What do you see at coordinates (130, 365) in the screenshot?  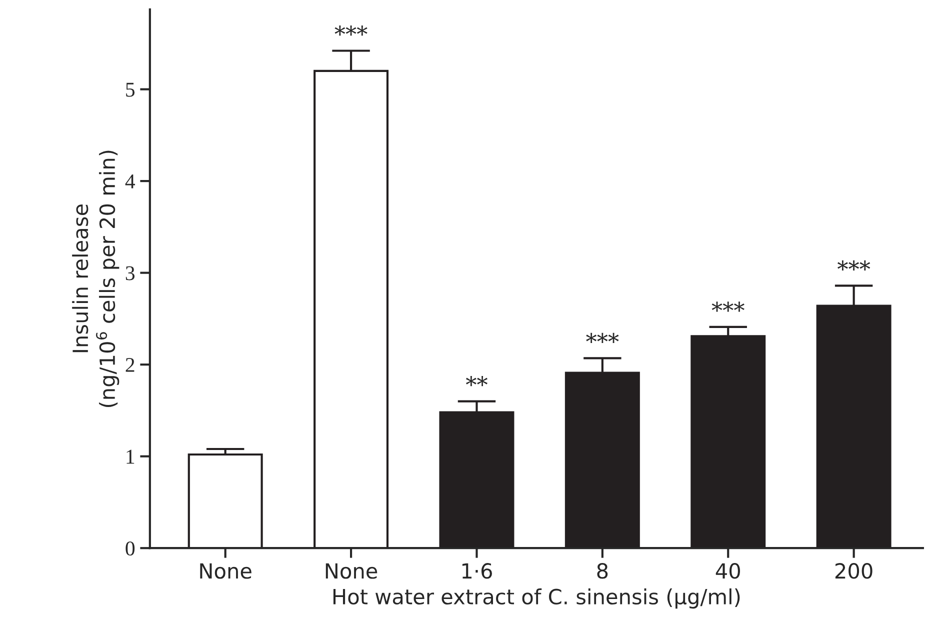 I see `y-tick-label: 2` at bounding box center [130, 365].